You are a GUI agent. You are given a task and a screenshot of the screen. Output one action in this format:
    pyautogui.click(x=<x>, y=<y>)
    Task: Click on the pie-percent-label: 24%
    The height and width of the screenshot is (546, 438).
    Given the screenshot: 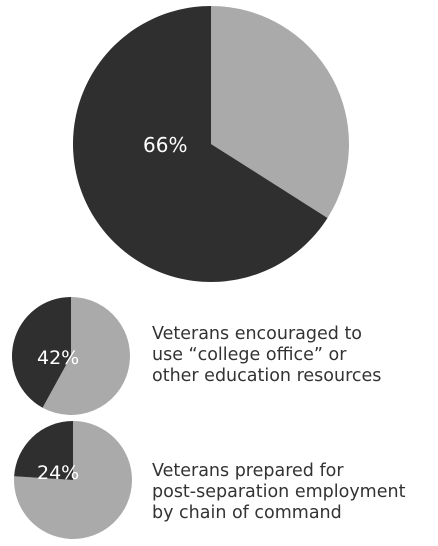 What is the action you would take?
    pyautogui.click(x=58, y=473)
    